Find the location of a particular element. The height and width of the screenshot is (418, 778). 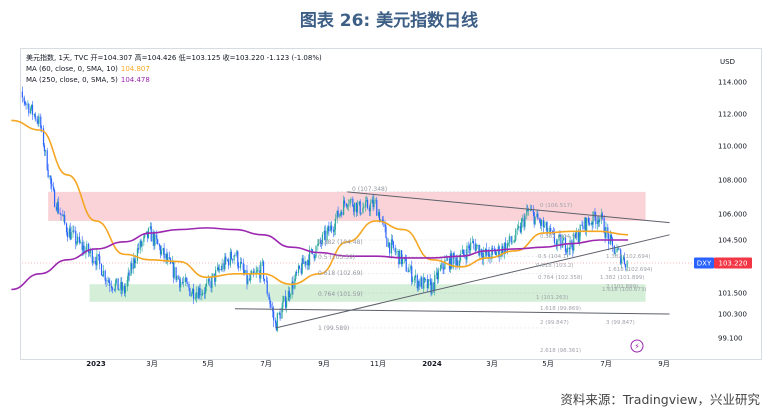

y-tick-label: 101.500 is located at coordinates (732, 294).